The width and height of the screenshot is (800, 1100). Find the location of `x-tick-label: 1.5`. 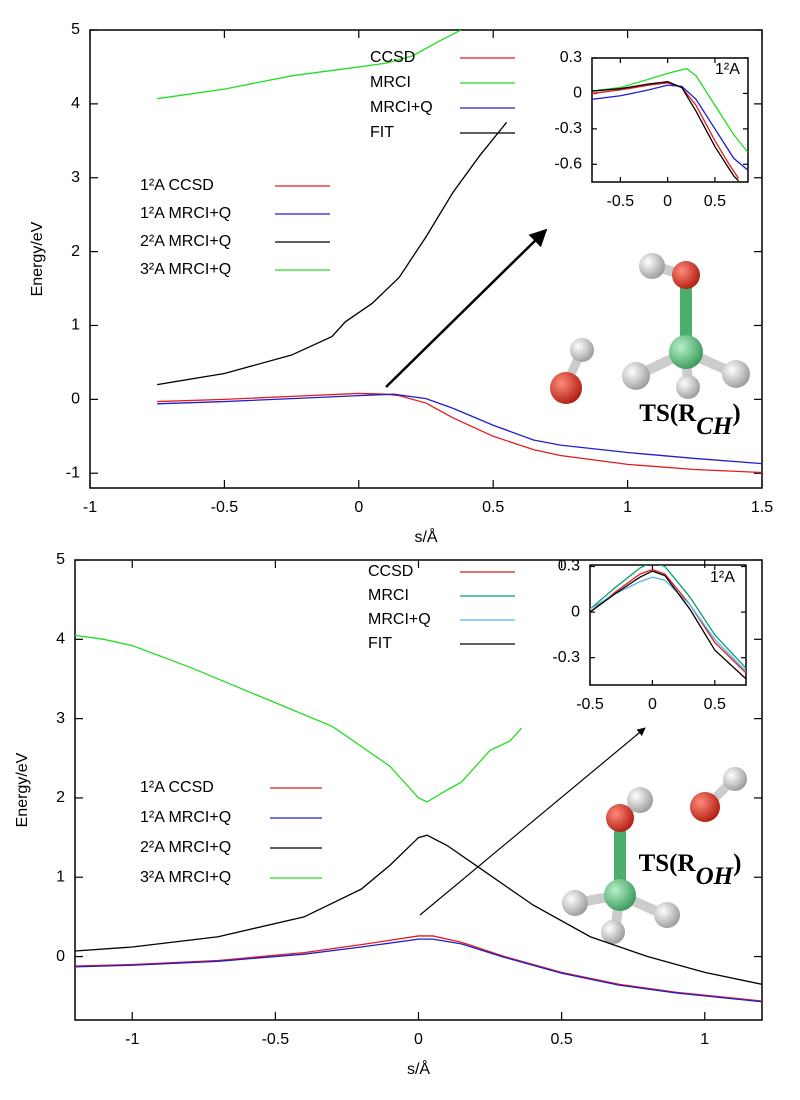

x-tick-label: 1.5 is located at coordinates (762, 507).